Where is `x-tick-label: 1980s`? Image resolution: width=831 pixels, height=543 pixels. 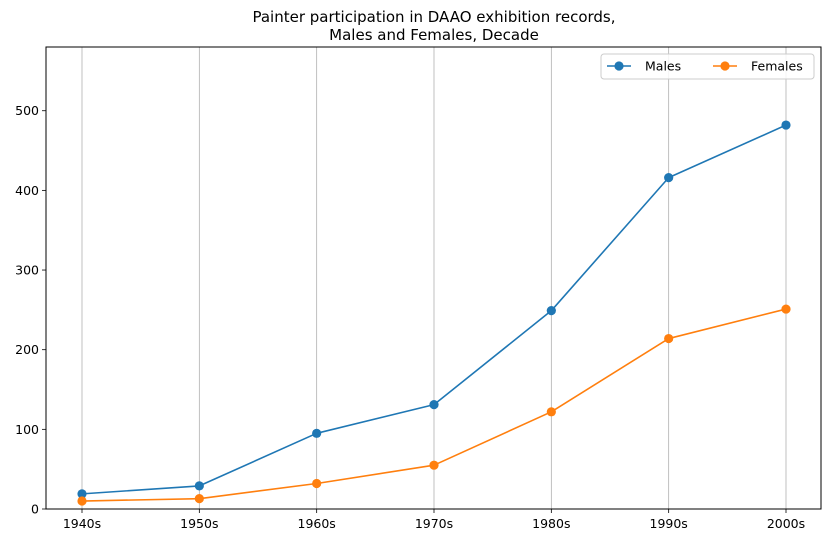
x-tick-label: 1980s is located at coordinates (551, 523).